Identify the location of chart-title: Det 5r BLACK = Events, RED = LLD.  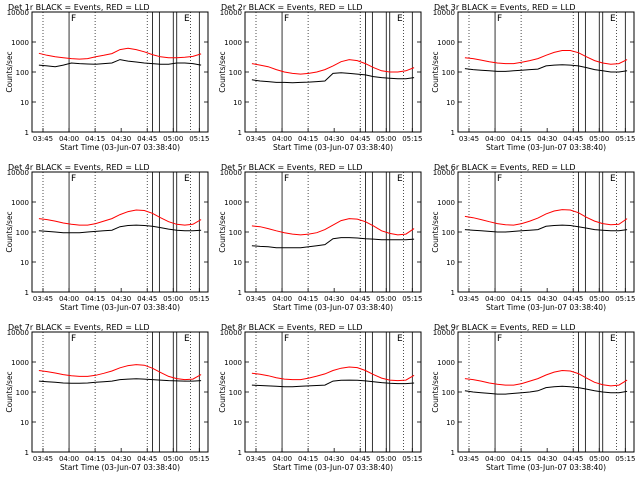
(292, 167).